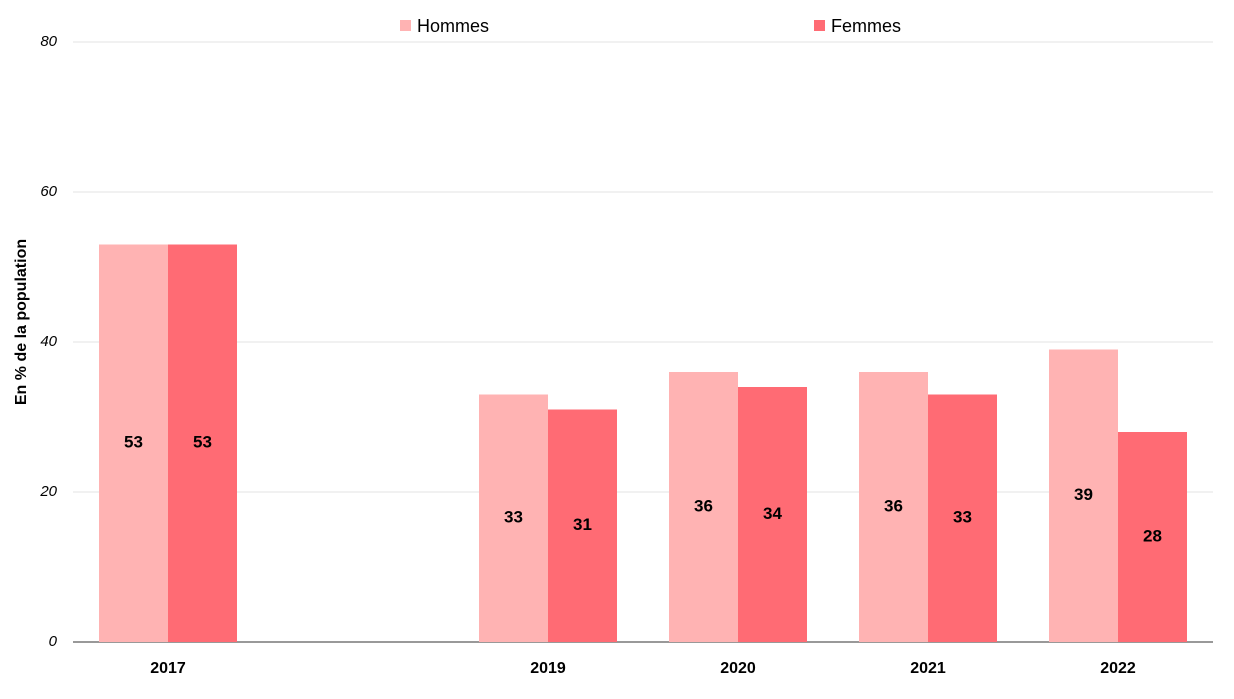 The height and width of the screenshot is (699, 1234). I want to click on x-tick-label: 2022, so click(1118, 668).